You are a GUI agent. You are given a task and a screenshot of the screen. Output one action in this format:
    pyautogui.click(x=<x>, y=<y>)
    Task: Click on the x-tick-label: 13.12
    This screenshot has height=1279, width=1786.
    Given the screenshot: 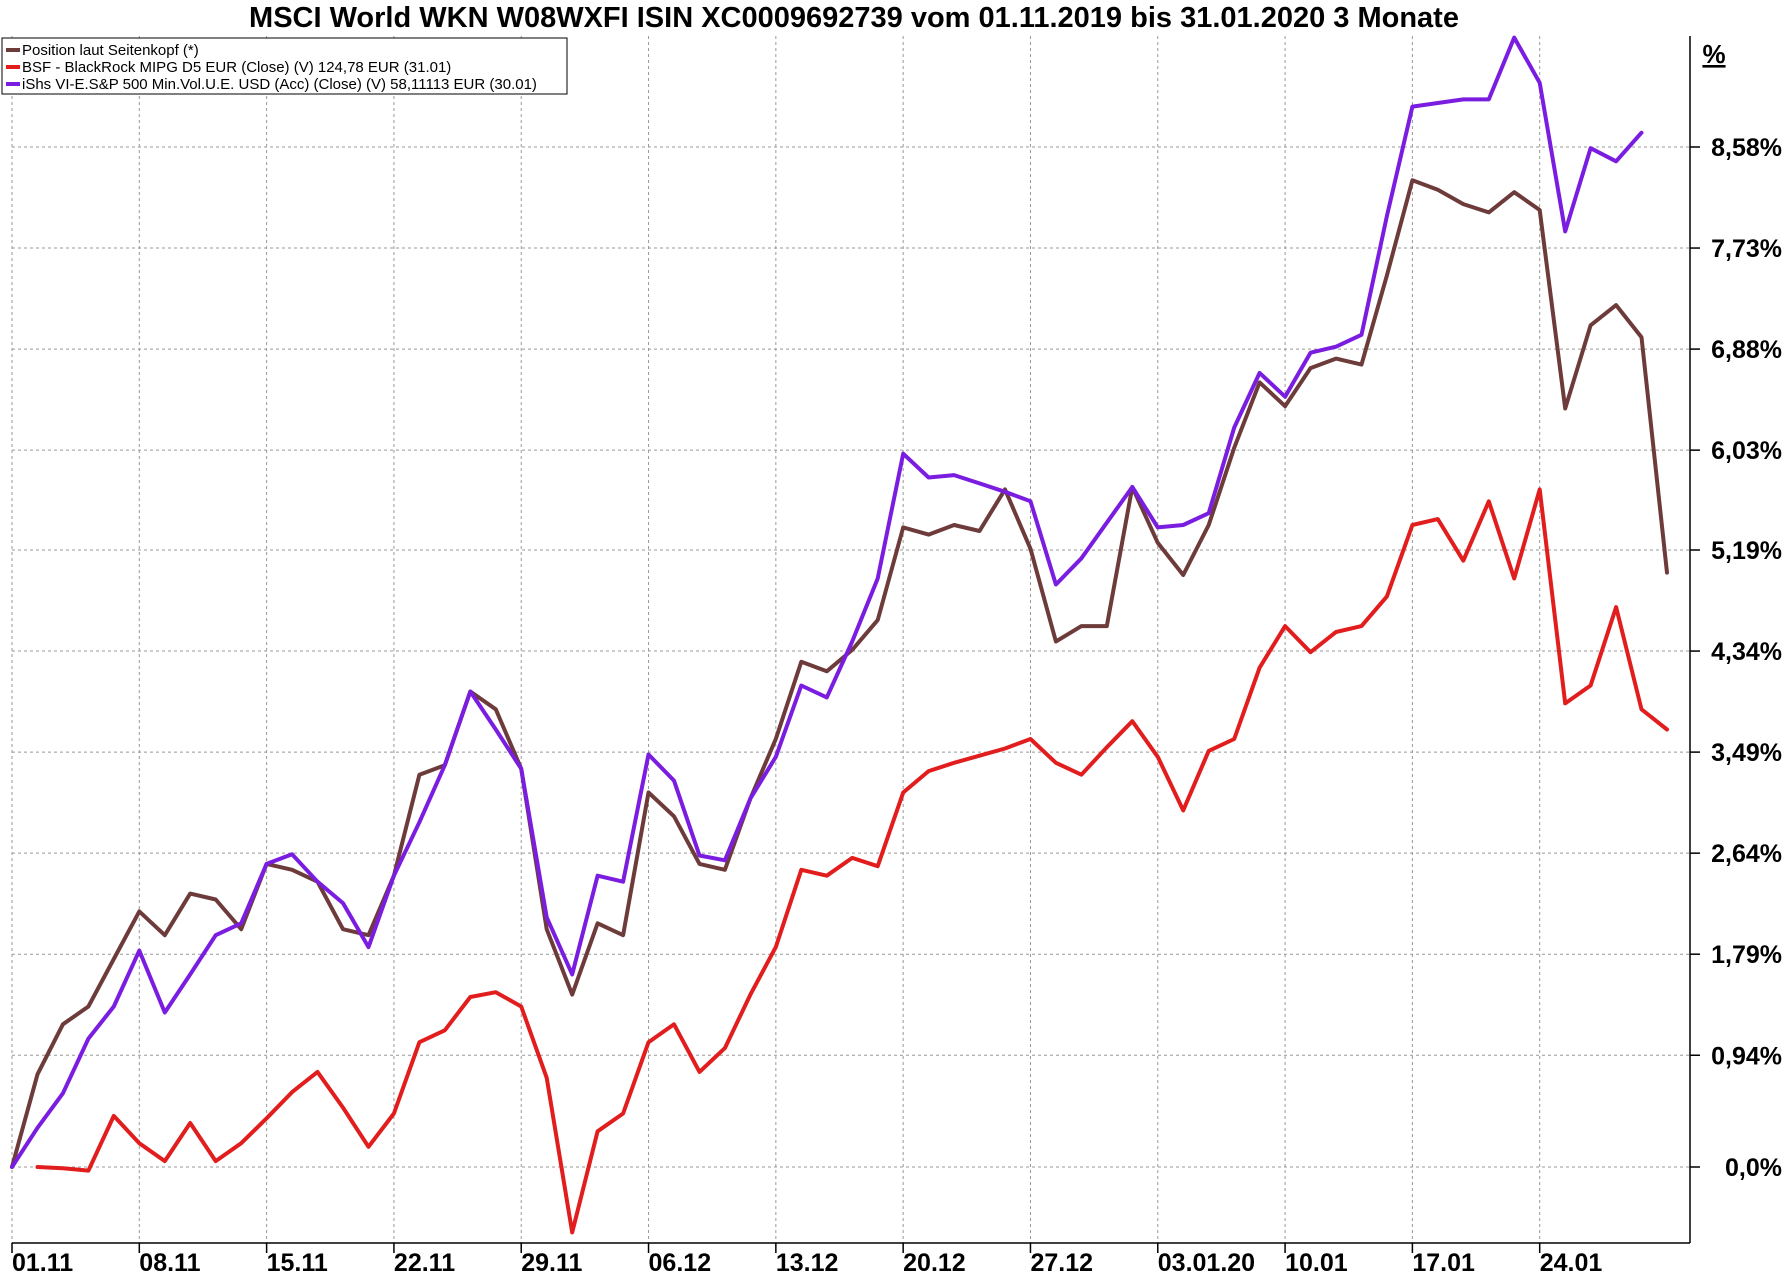 What is the action you would take?
    pyautogui.click(x=807, y=1263)
    